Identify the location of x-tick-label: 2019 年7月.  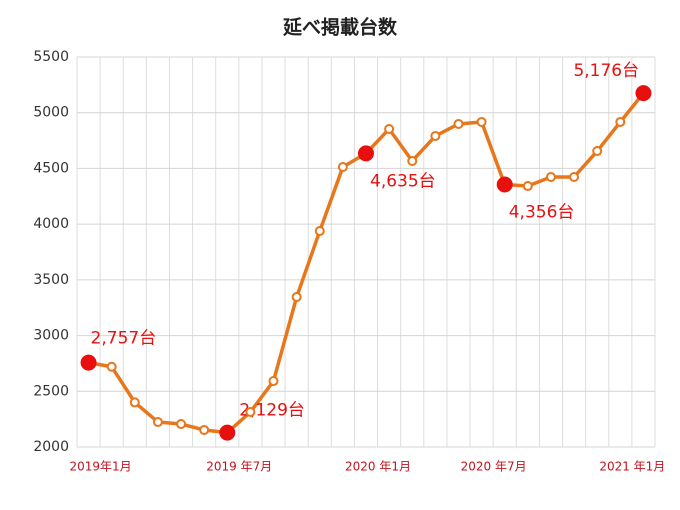
(239, 467).